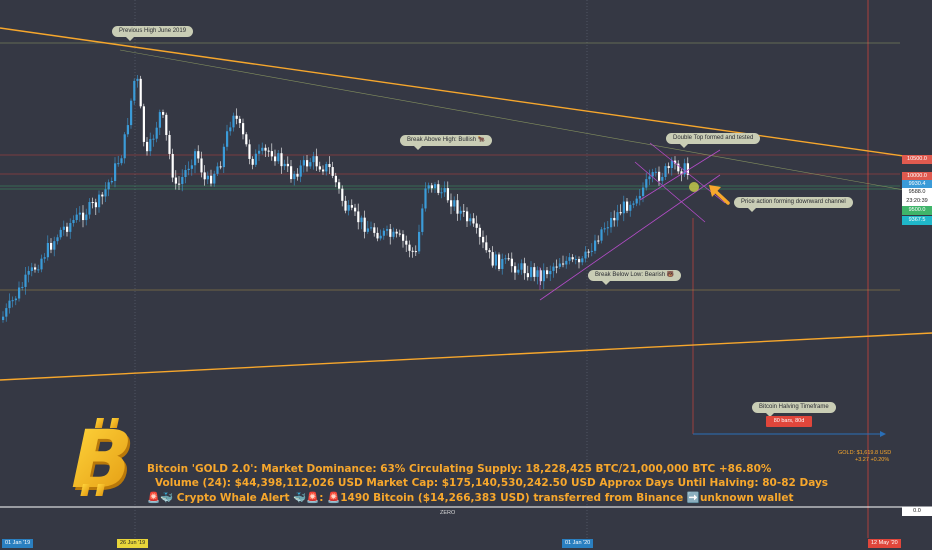  I want to click on time-label-jun19: 26 Jun '19, so click(133, 543).